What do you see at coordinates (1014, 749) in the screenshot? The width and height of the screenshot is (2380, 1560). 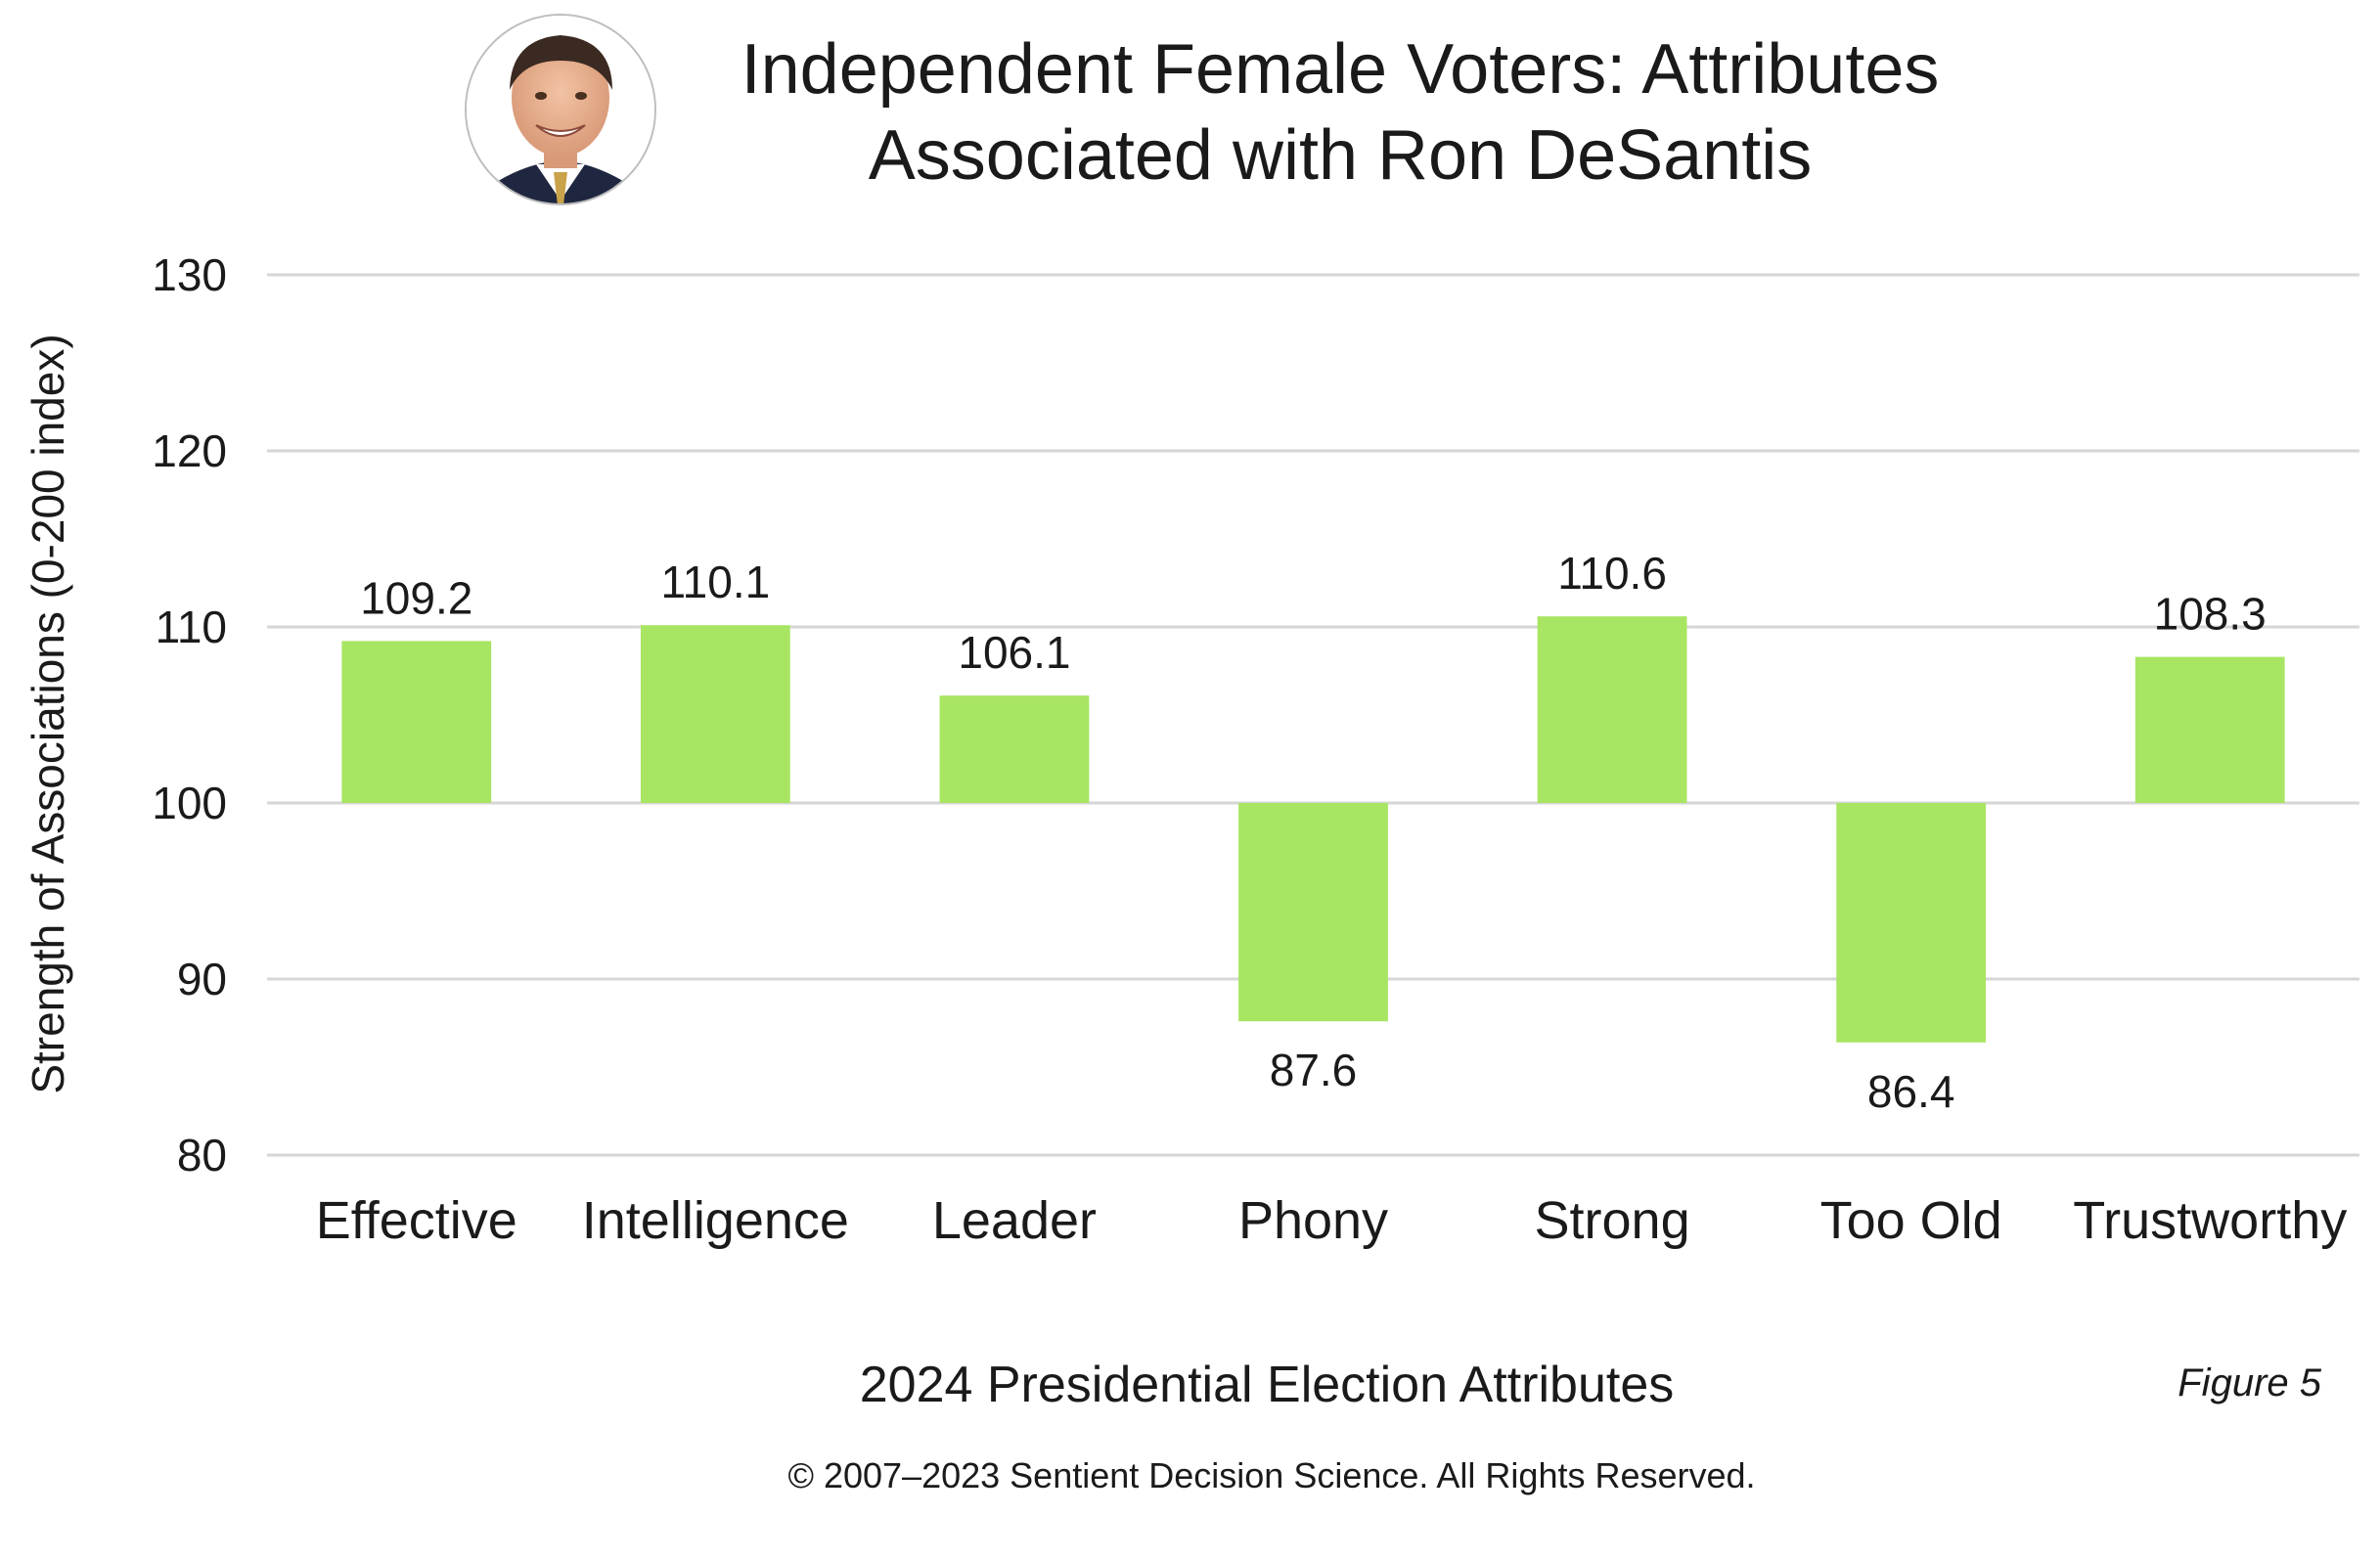 I see `bar-leader` at bounding box center [1014, 749].